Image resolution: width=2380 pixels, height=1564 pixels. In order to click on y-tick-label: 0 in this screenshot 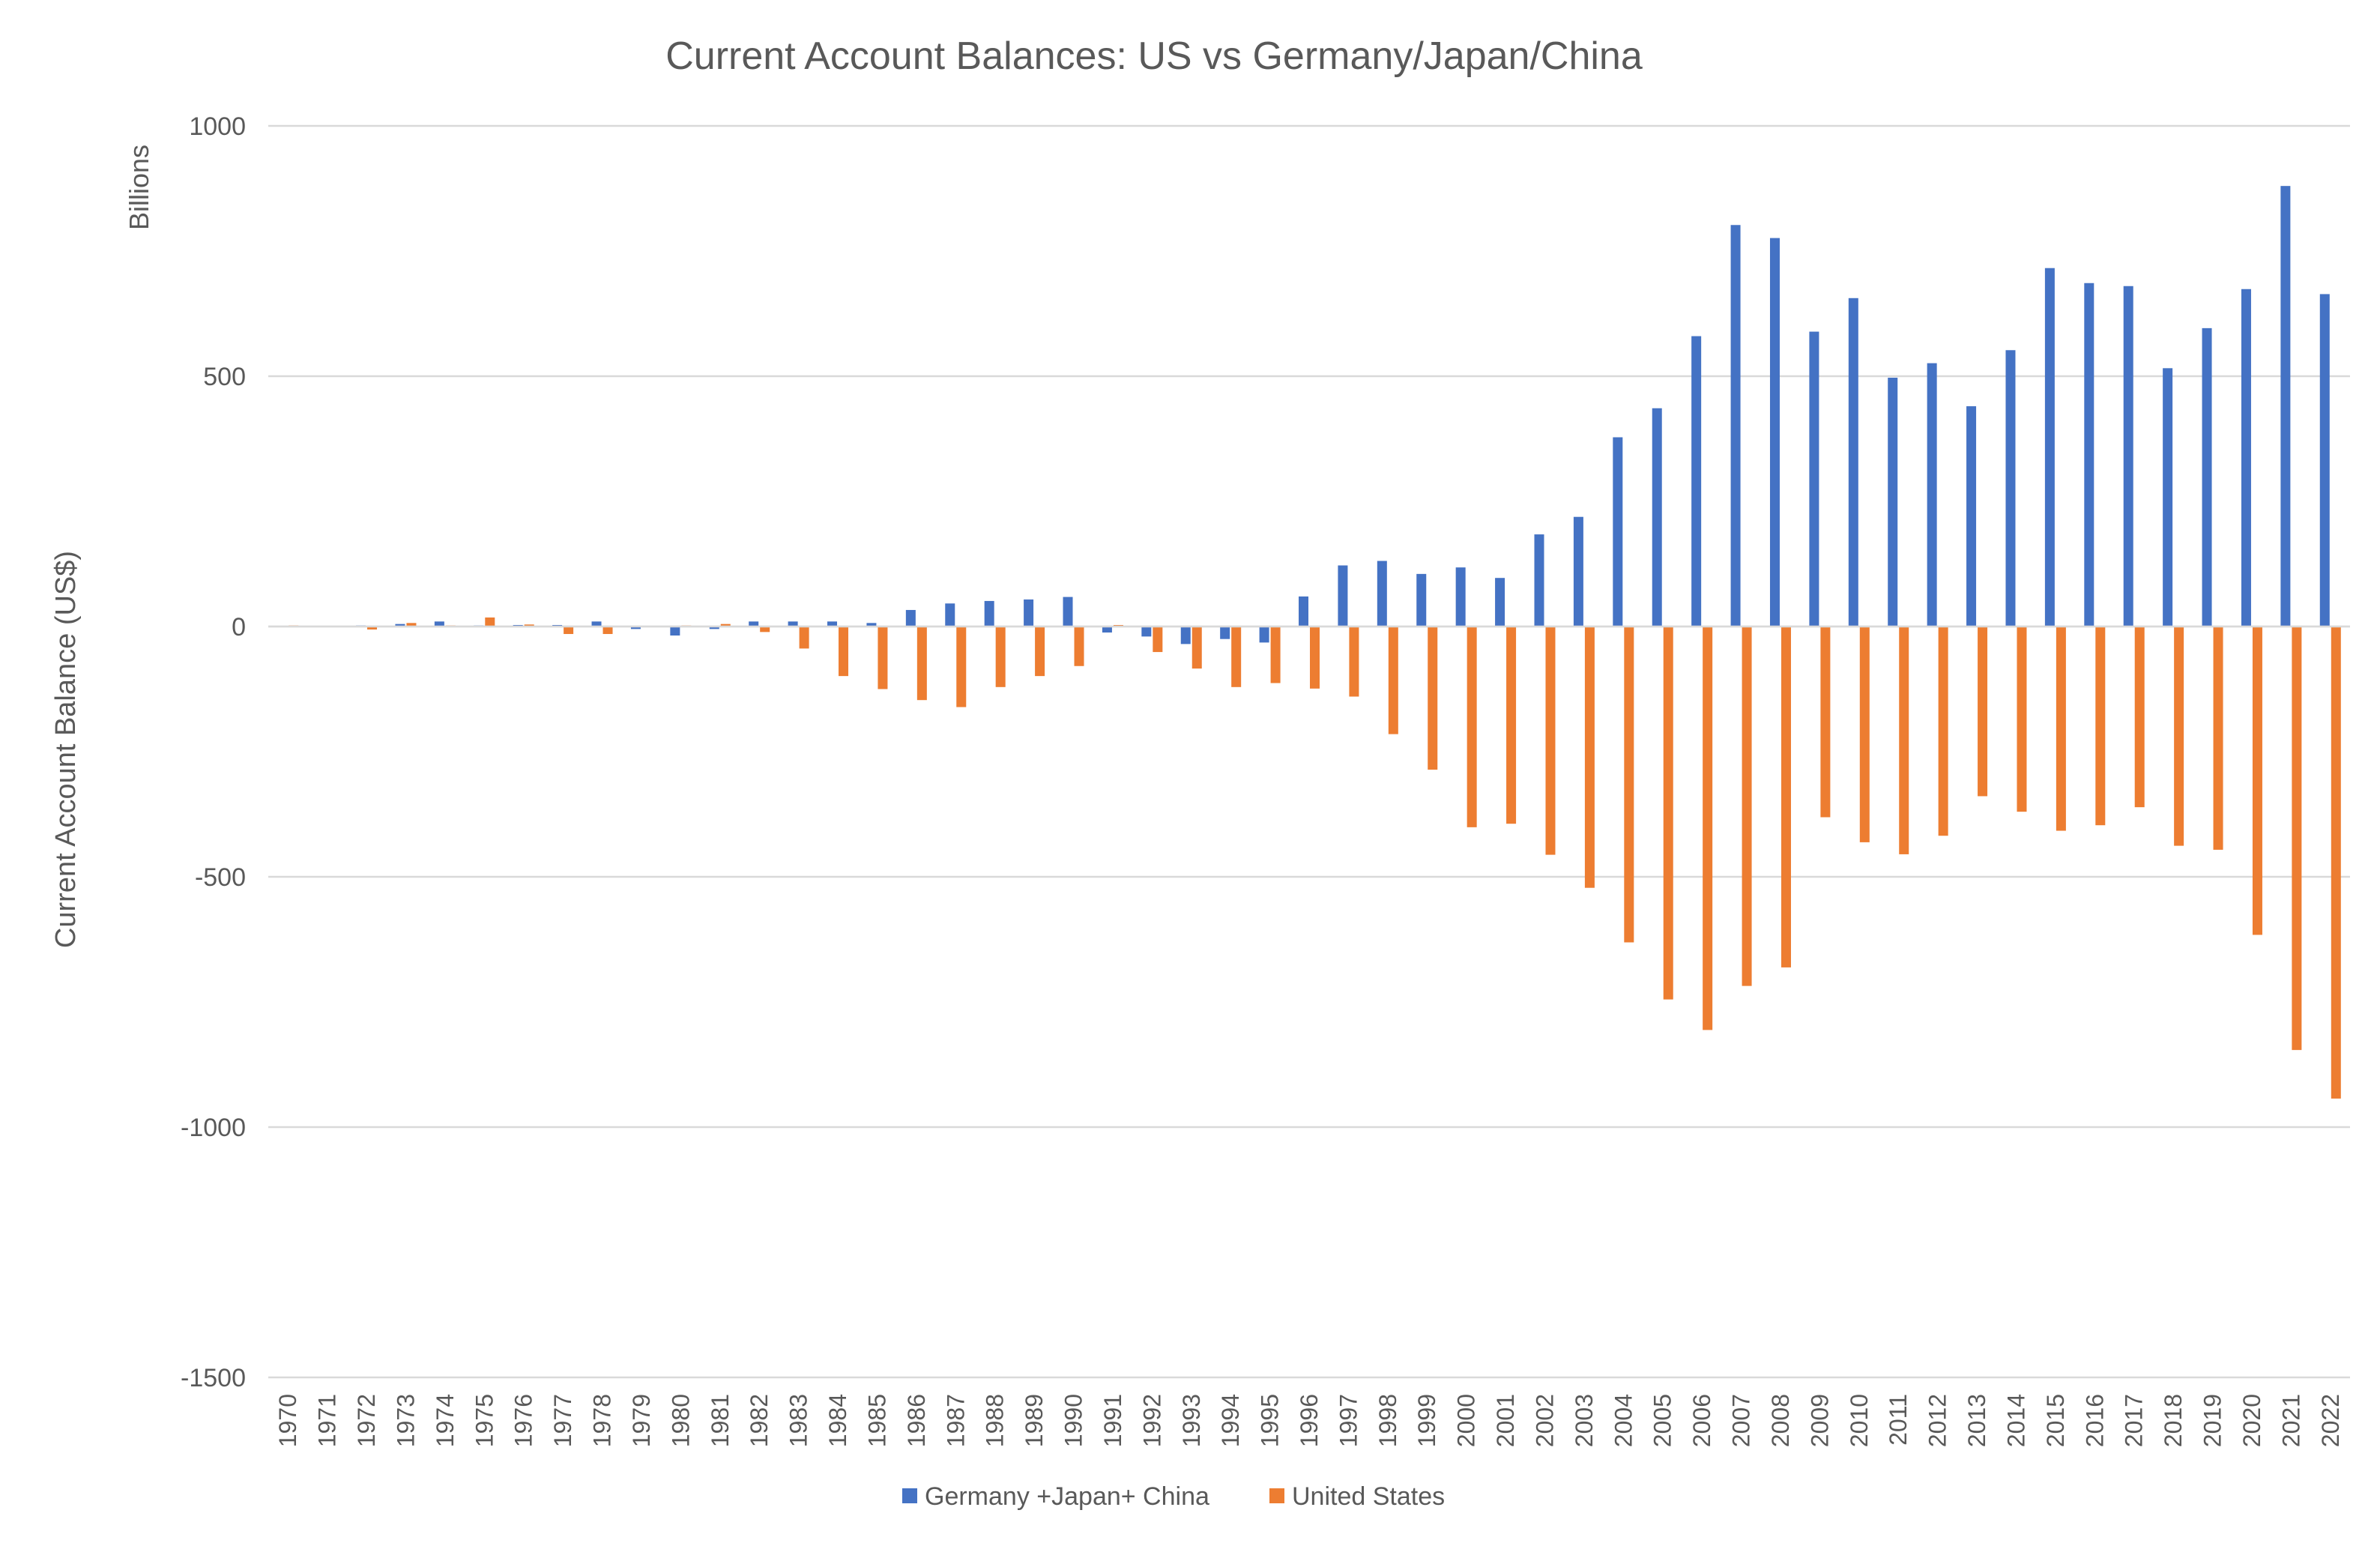, I will do `click(239, 627)`.